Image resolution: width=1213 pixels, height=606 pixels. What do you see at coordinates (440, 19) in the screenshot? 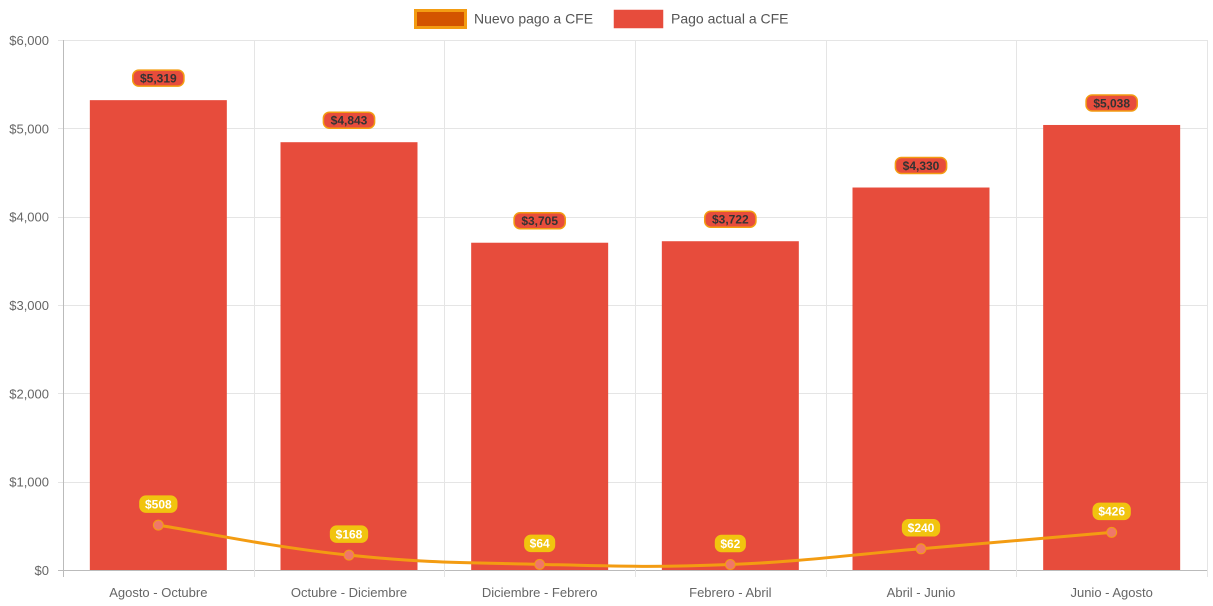
I see `legend-swatch-nuevo-pago` at bounding box center [440, 19].